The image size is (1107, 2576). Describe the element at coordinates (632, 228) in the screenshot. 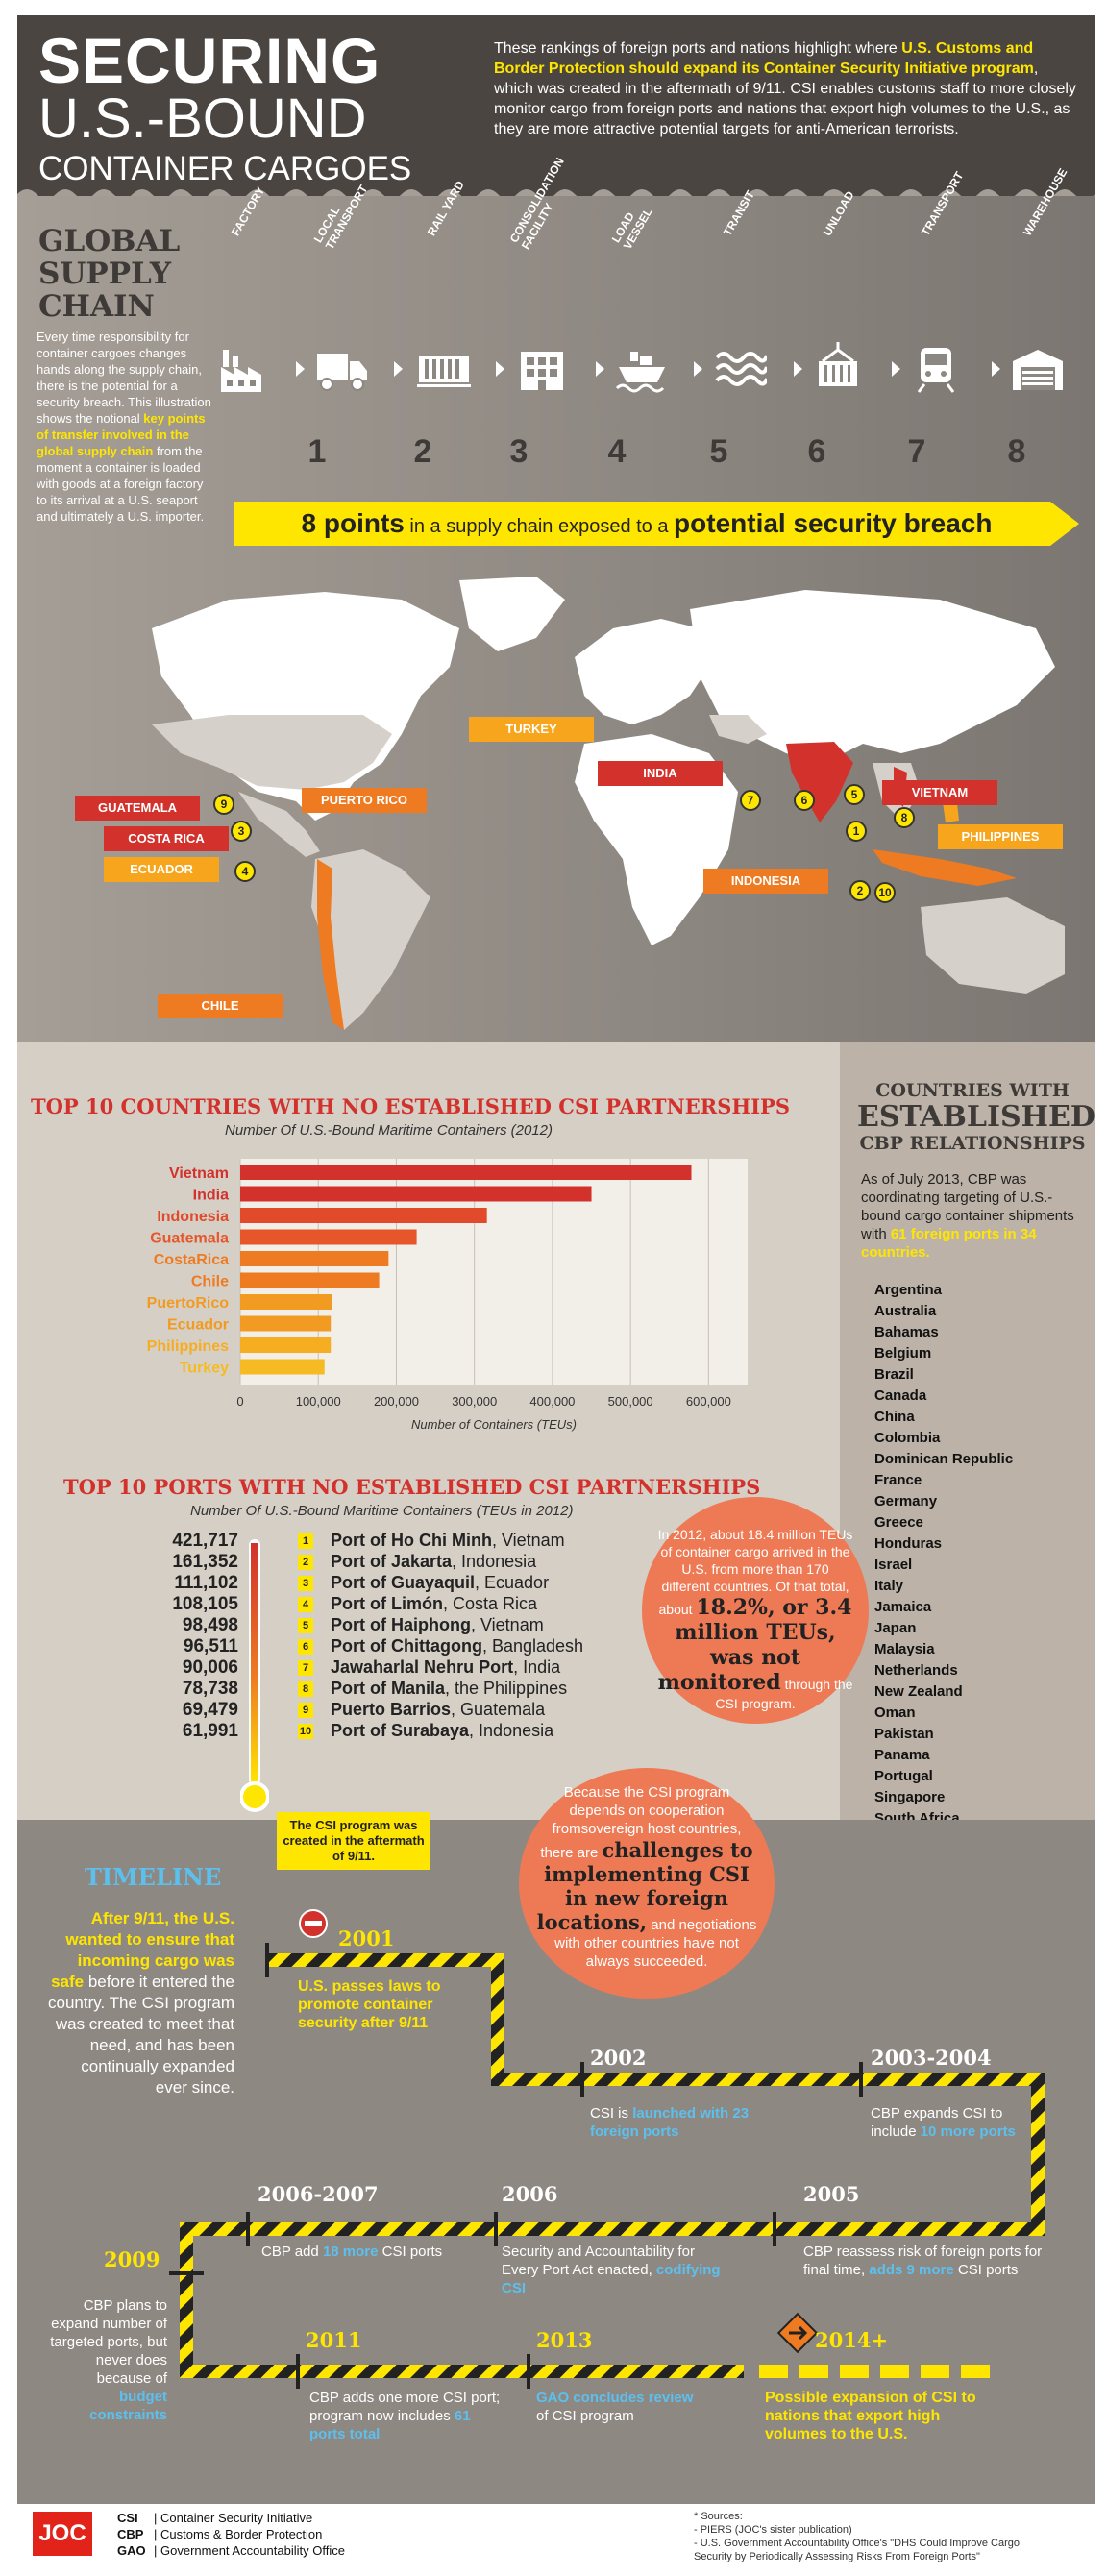

I see `stage-label-load-vessel: LOAD VESSEL` at that location.